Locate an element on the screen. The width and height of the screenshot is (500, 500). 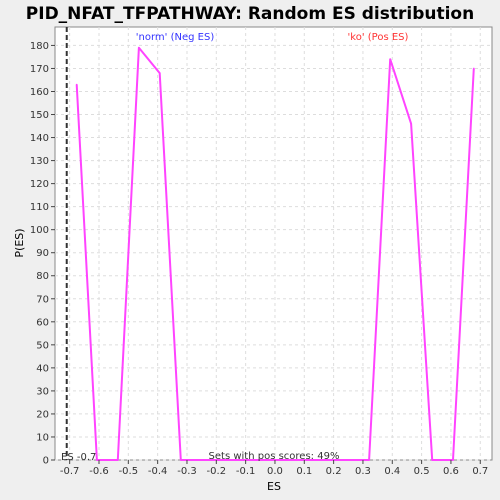
x-tick-label: 0.4 is located at coordinates (392, 471).